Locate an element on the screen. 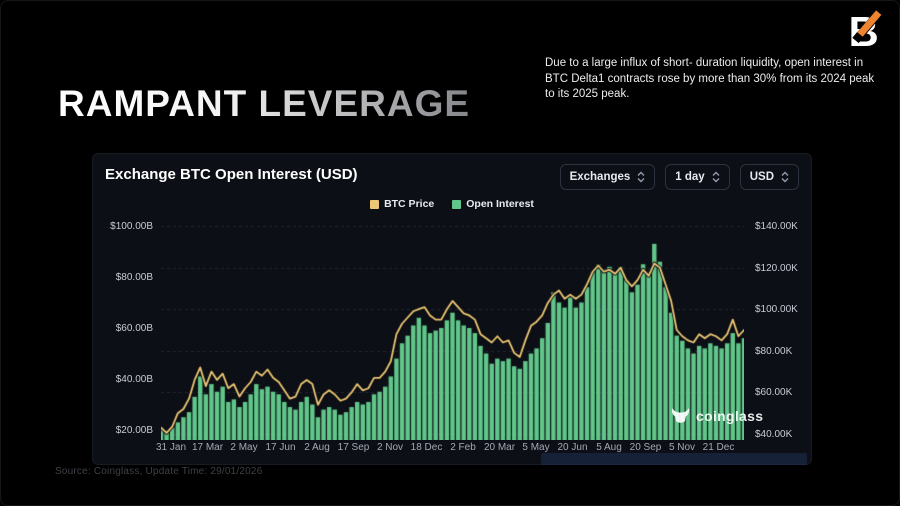 The height and width of the screenshot is (506, 900). dropdown-exchanges-label: Exchanges is located at coordinates (600, 177).